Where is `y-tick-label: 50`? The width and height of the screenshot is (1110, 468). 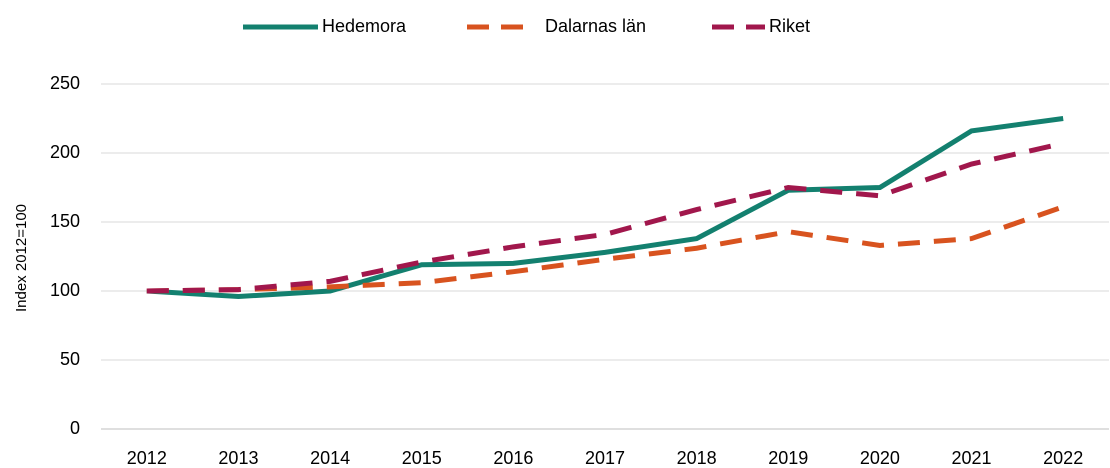 y-tick-label: 50 is located at coordinates (70, 359).